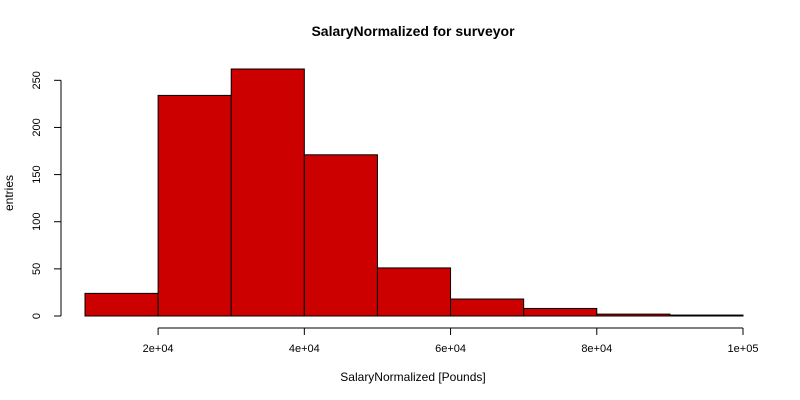  I want to click on y-tick-label: 200, so click(37, 127).